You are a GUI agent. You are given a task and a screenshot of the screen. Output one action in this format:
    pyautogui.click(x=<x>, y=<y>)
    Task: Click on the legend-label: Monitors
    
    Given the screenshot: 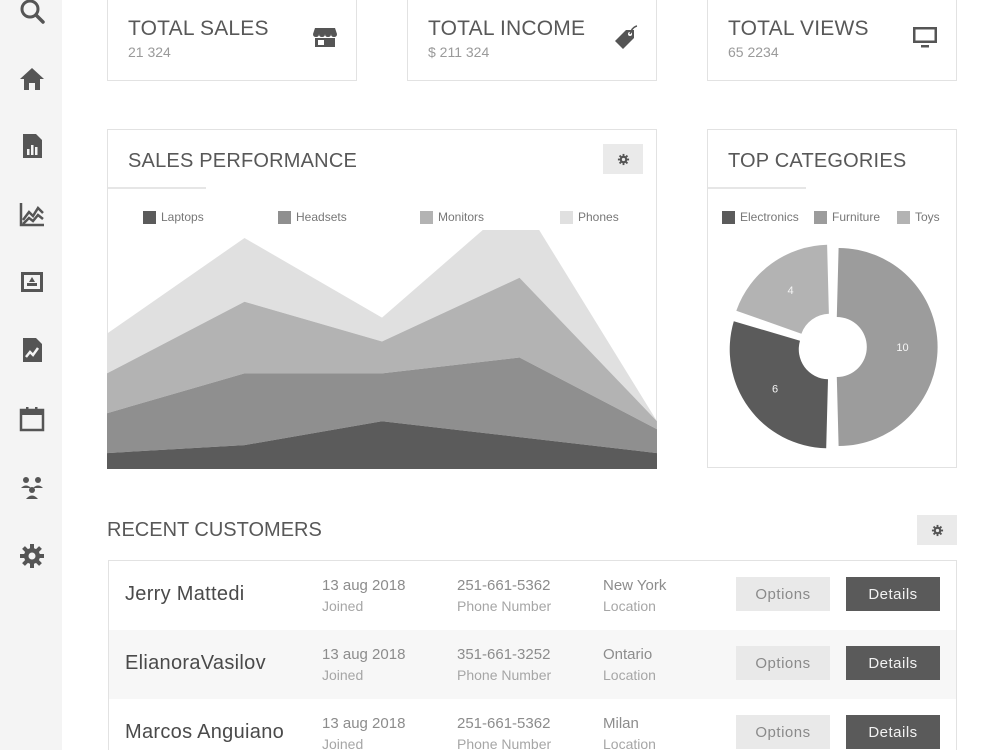 What is the action you would take?
    pyautogui.click(x=461, y=217)
    